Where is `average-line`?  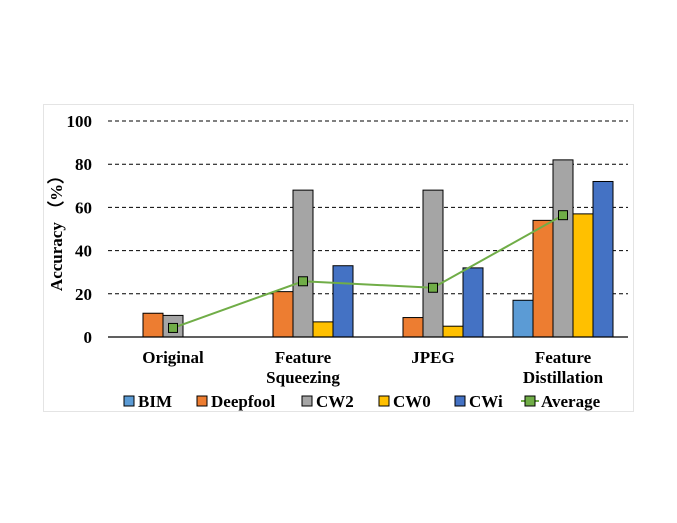
average-line is located at coordinates (368, 271).